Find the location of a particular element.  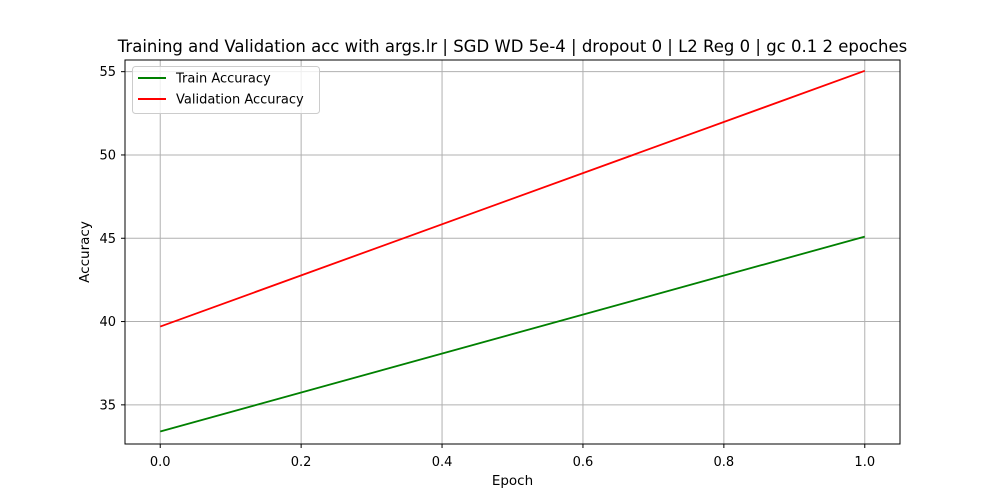

y-axis-label: Accuracy is located at coordinates (85, 252).